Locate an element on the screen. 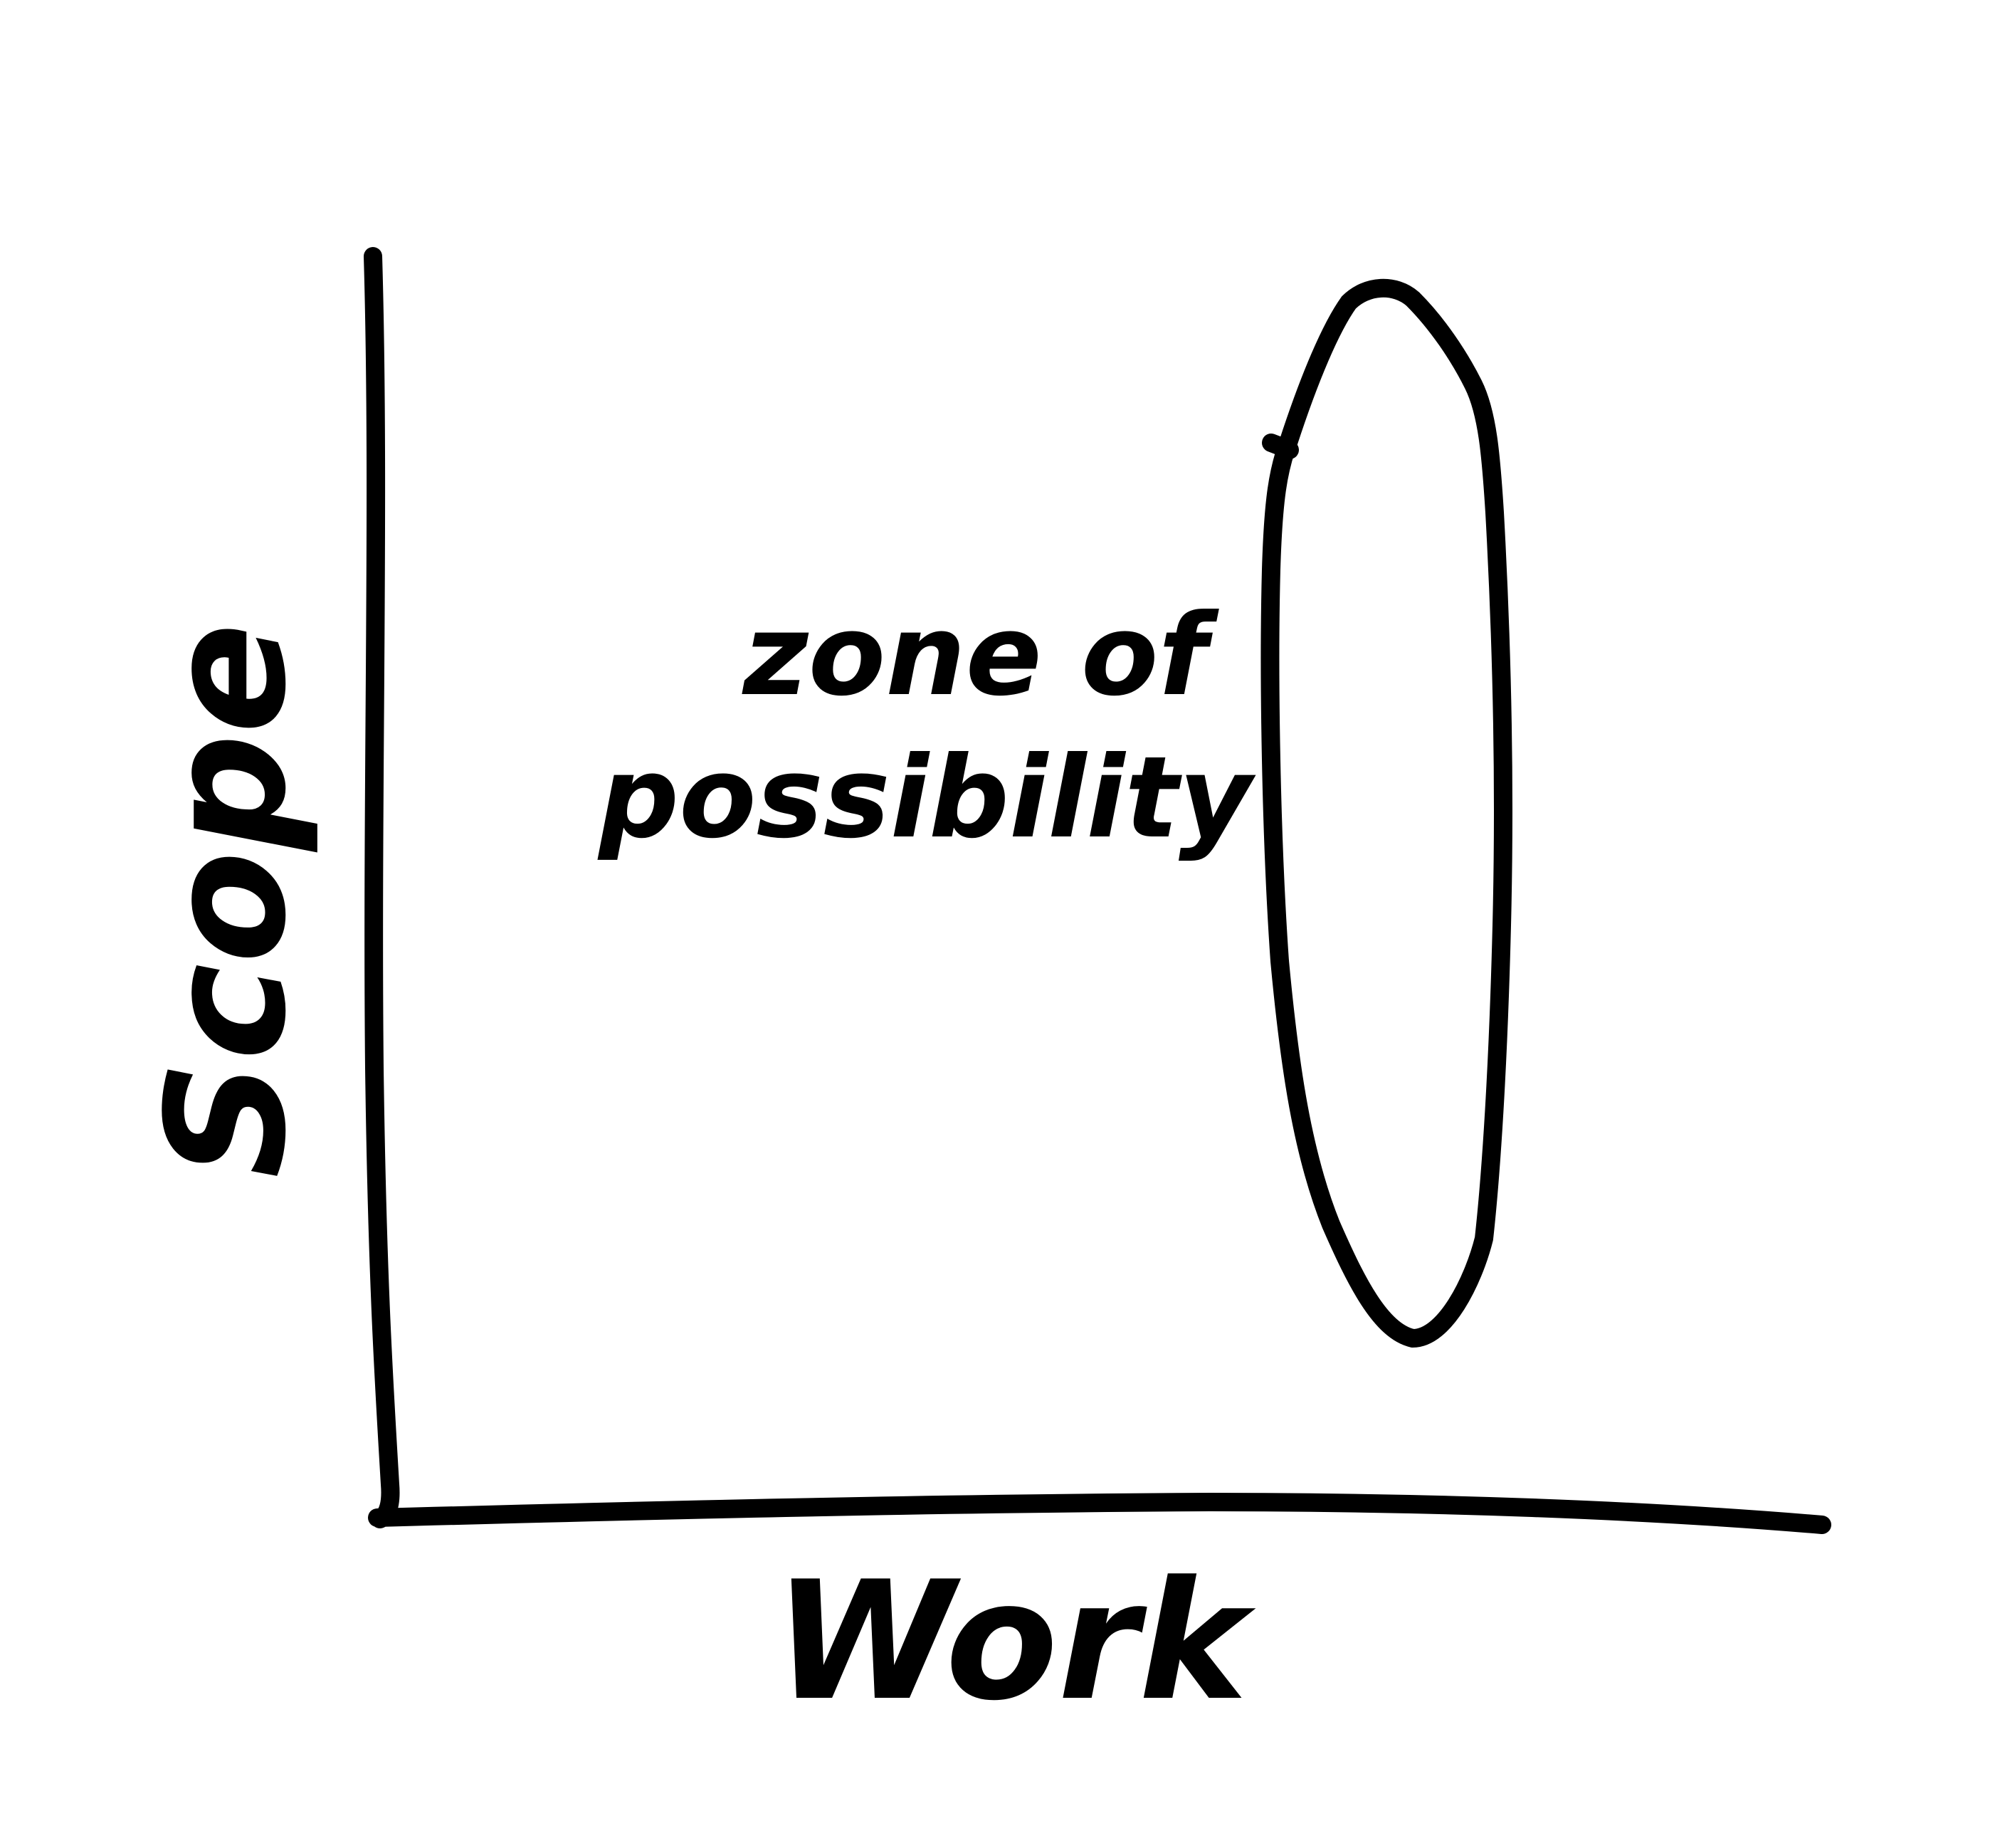  x-axis-label: Work is located at coordinates (1015, 1642).